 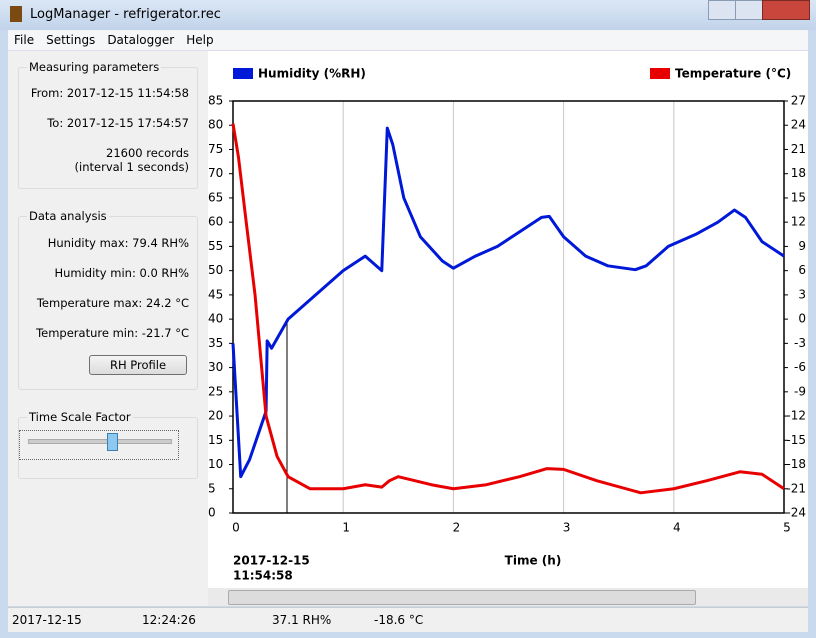 What do you see at coordinates (796, 416) in the screenshot?
I see `y2-tick-label: -12` at bounding box center [796, 416].